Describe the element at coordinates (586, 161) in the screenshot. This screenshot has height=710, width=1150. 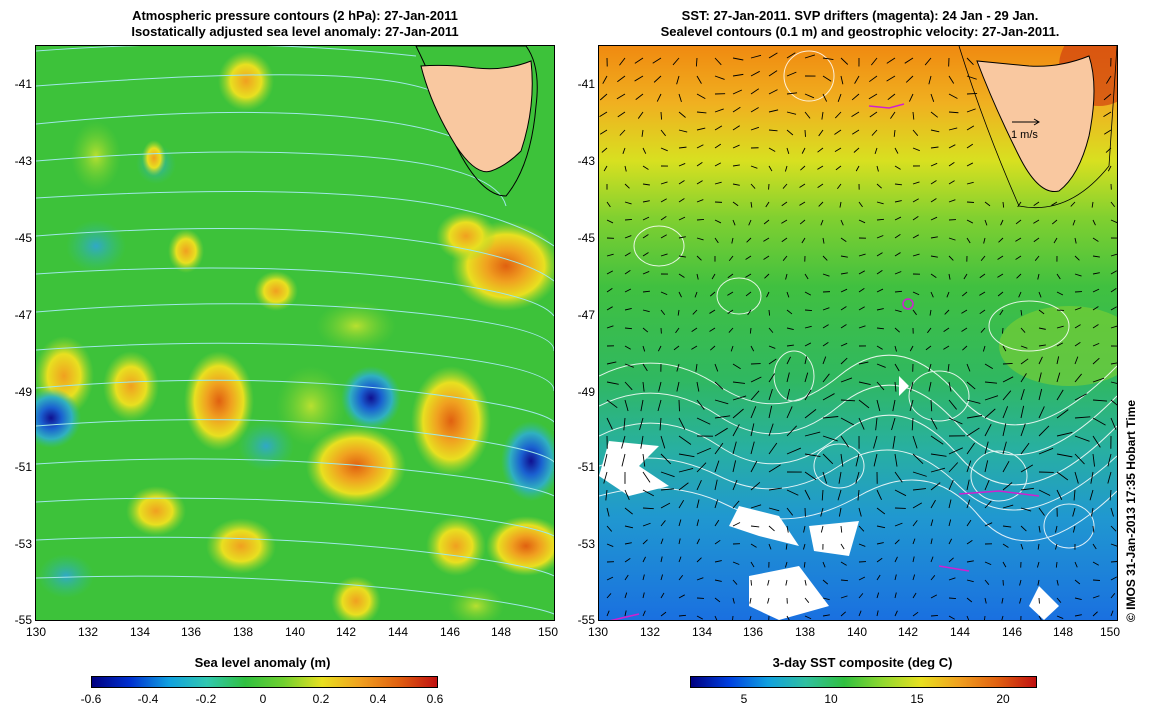
I see `right-y-tick: -43` at that location.